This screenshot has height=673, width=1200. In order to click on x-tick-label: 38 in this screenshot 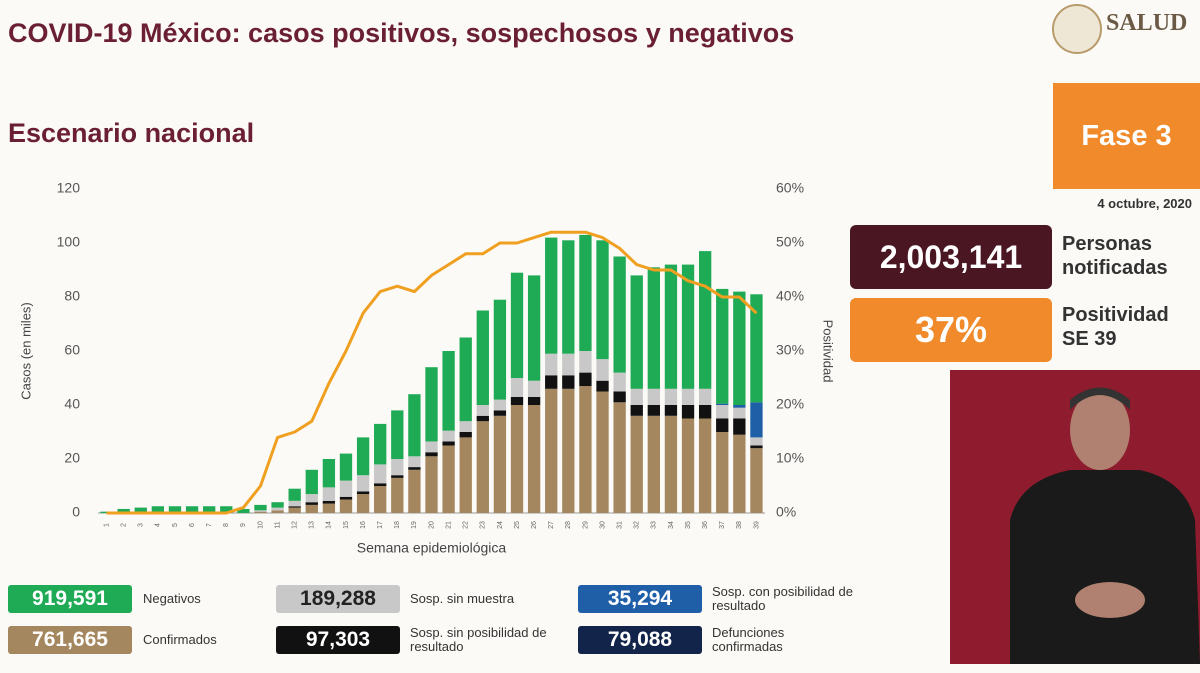, I will do `click(739, 525)`.